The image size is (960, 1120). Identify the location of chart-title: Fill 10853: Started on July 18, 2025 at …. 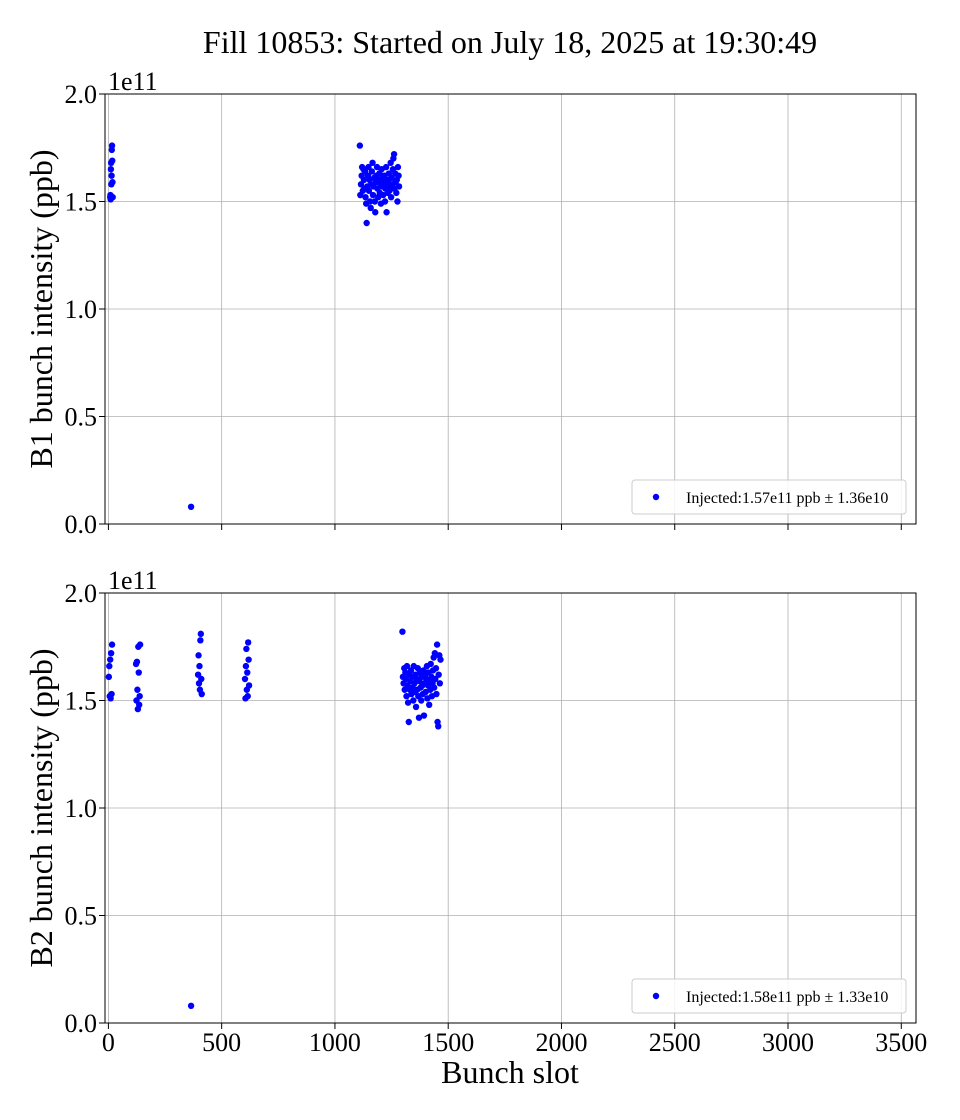
(510, 42).